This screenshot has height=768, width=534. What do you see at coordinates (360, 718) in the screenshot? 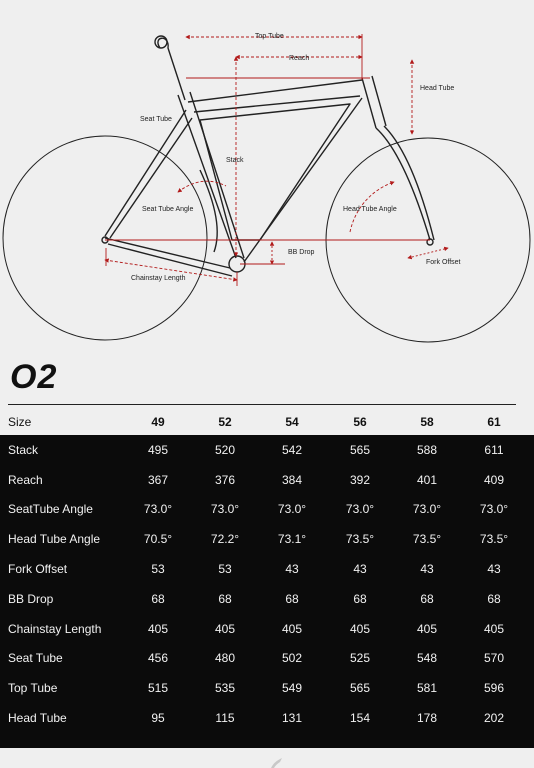
I see `table-cell: 154` at bounding box center [360, 718].